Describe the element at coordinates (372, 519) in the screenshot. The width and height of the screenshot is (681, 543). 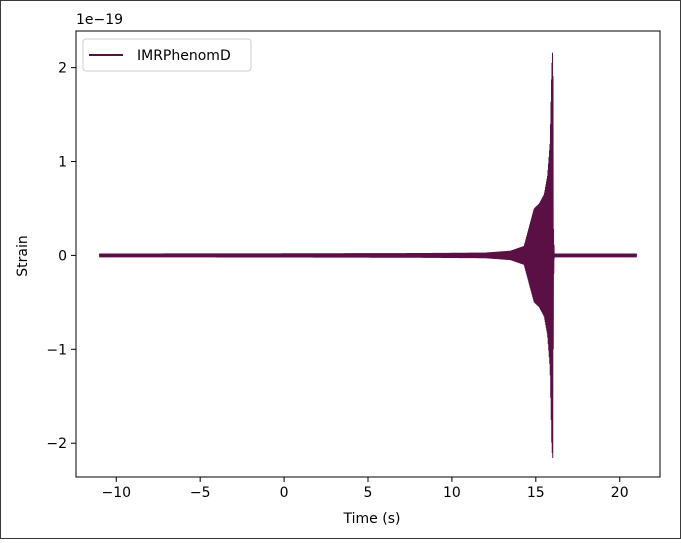
I see `x-axis-label: Time (s)` at that location.